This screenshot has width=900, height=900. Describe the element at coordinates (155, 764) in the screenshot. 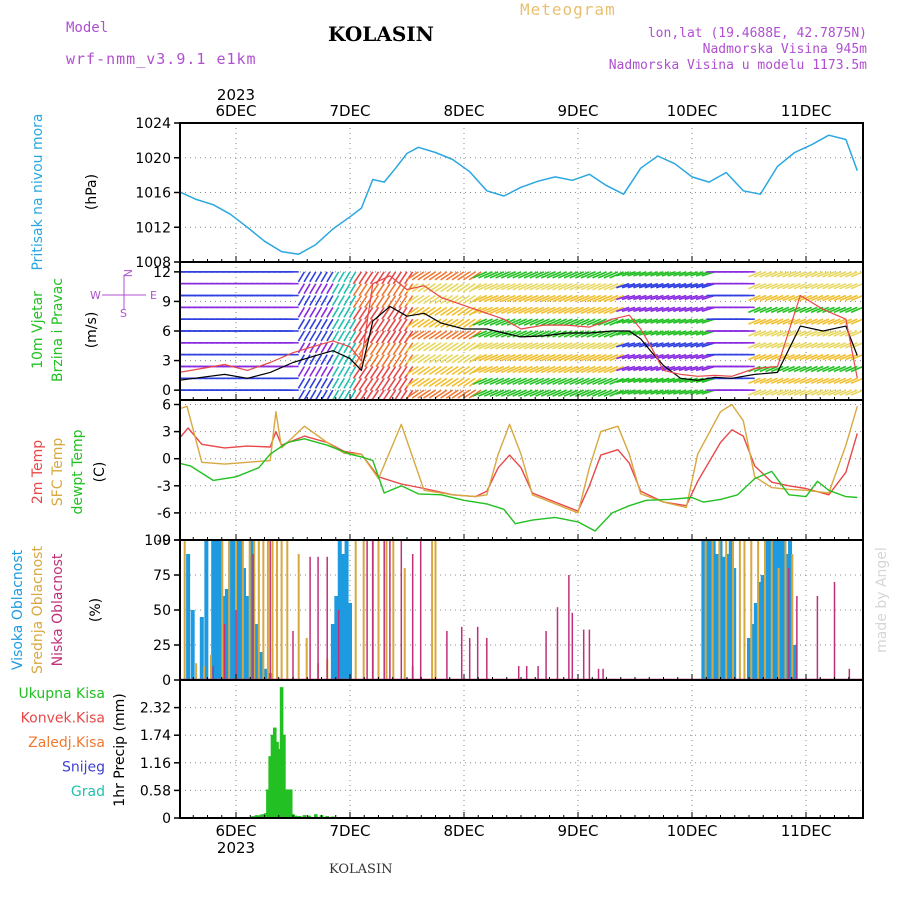

I see `y-tick-label: 1.16` at that location.